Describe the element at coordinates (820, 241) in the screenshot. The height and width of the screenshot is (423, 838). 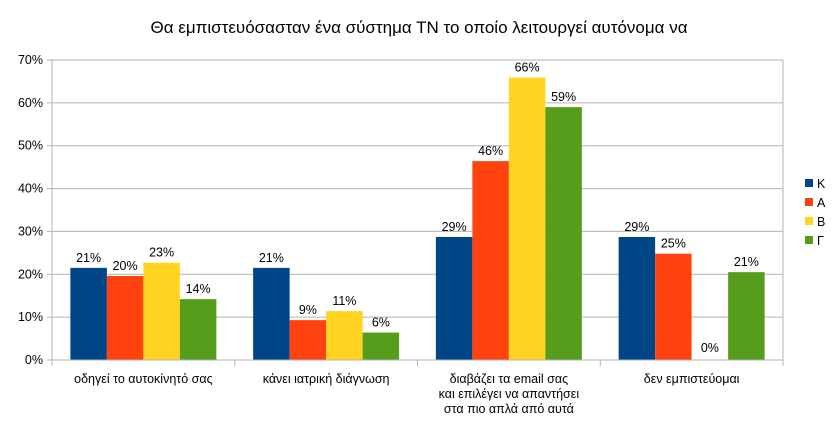
I see `legend-label: Γ` at that location.